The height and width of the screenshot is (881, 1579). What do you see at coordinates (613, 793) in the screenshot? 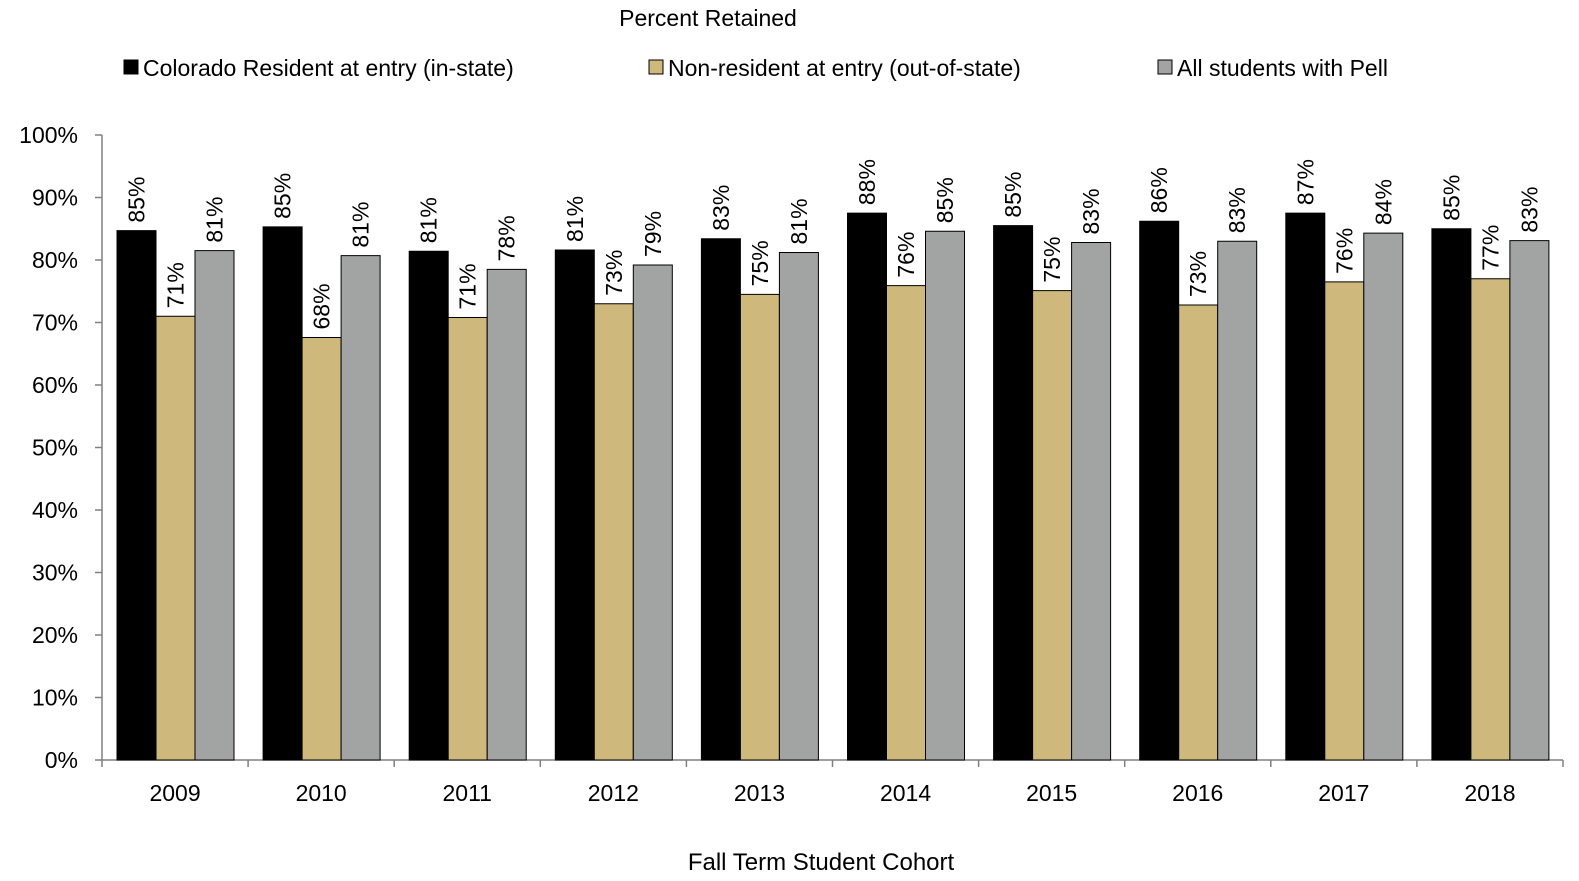
I see `x-tick-label: 2012` at bounding box center [613, 793].